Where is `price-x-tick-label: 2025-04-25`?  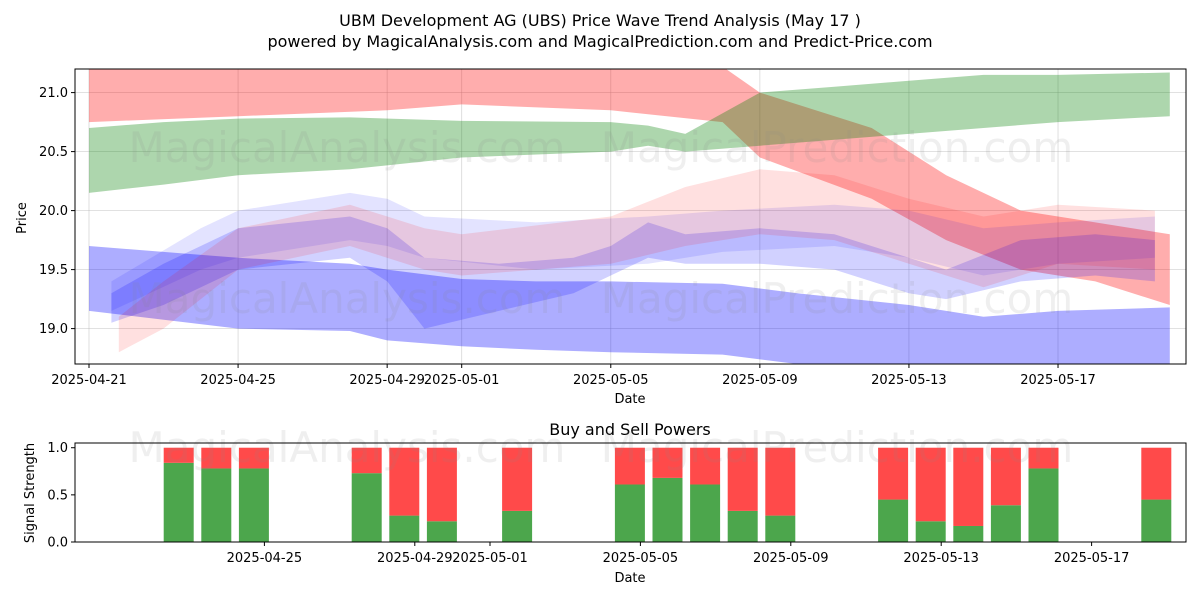
price-x-tick-label: 2025-04-25 is located at coordinates (238, 380).